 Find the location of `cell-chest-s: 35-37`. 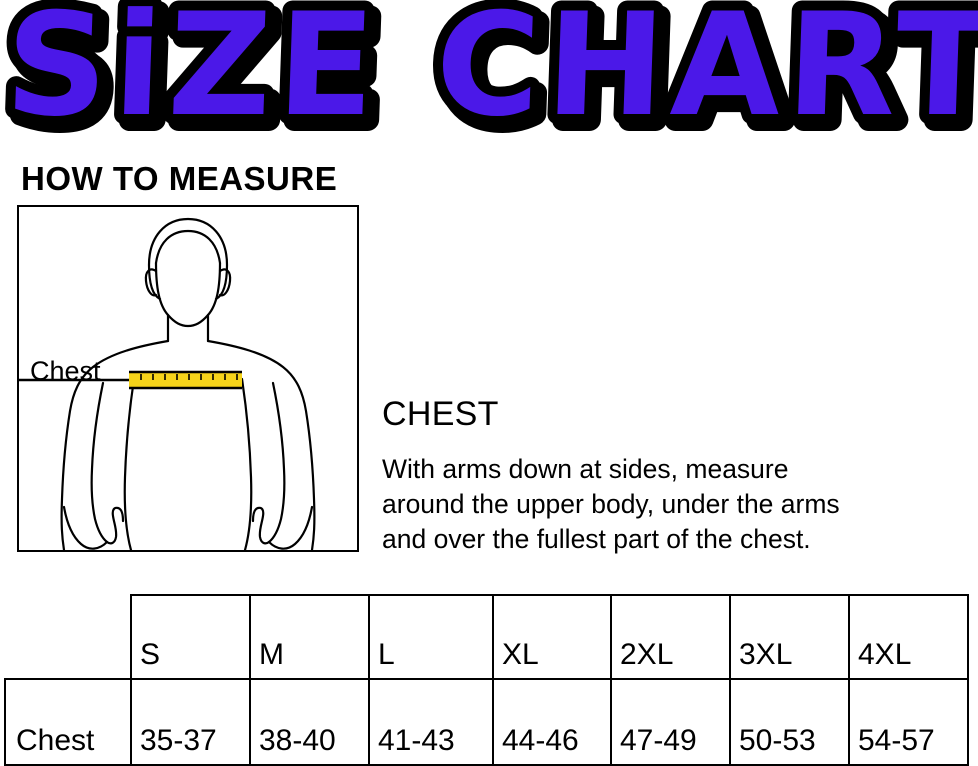

cell-chest-s: 35-37 is located at coordinates (190, 722).